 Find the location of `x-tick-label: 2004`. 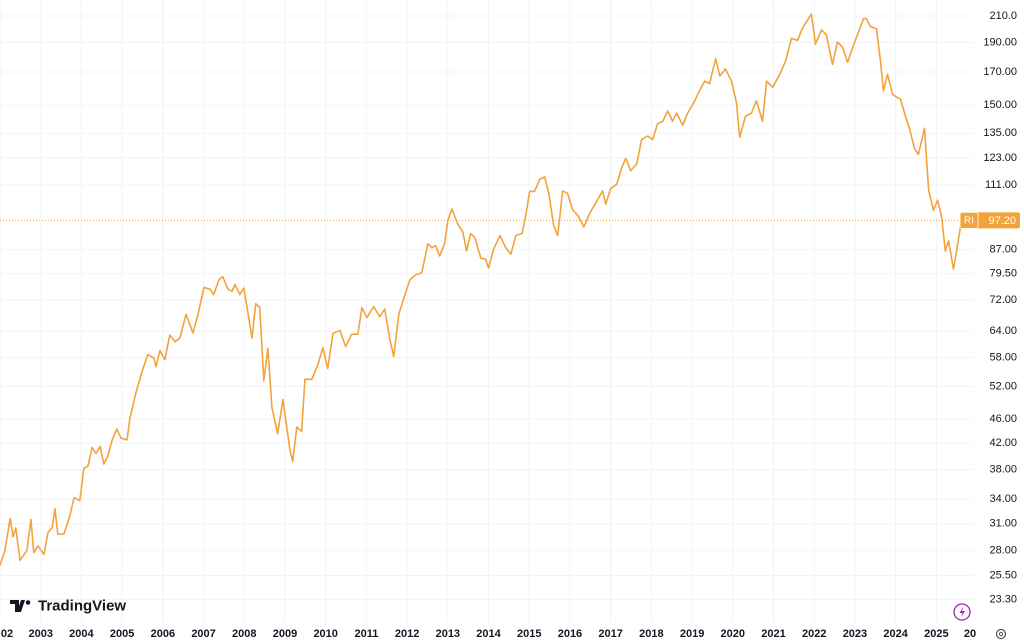

x-tick-label: 2004 is located at coordinates (81, 634).